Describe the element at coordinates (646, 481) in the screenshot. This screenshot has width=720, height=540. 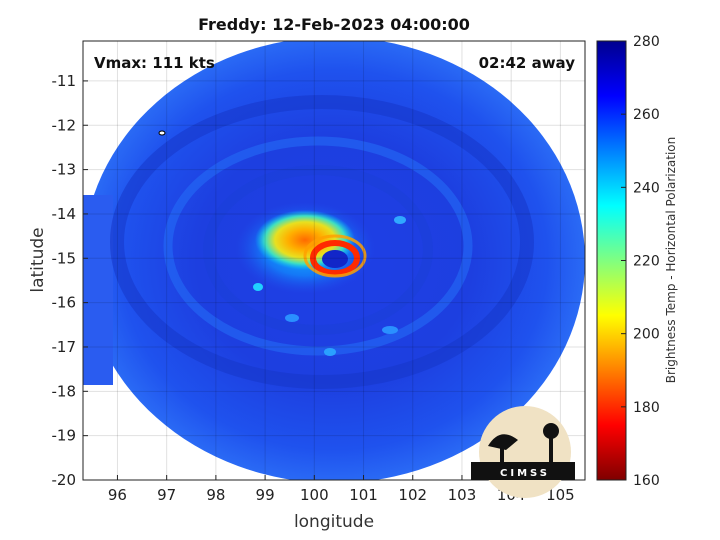
I see `colorbar-tick-label: 160` at that location.